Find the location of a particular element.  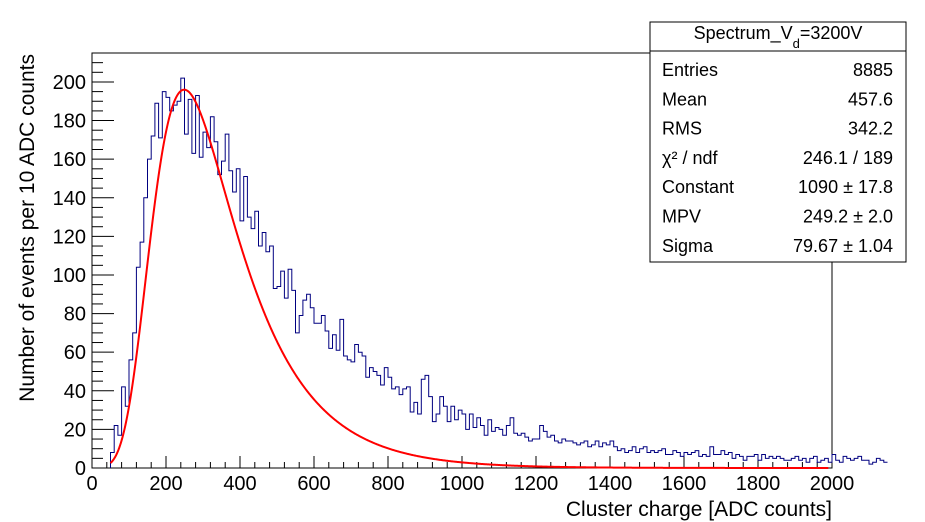

x-tick-label: 800 is located at coordinates (387, 484).